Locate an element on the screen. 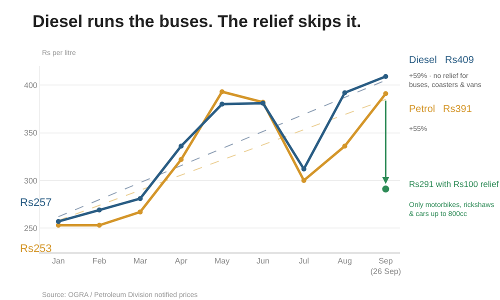 The image size is (500, 300). text: Rs409 is located at coordinates (459, 60).